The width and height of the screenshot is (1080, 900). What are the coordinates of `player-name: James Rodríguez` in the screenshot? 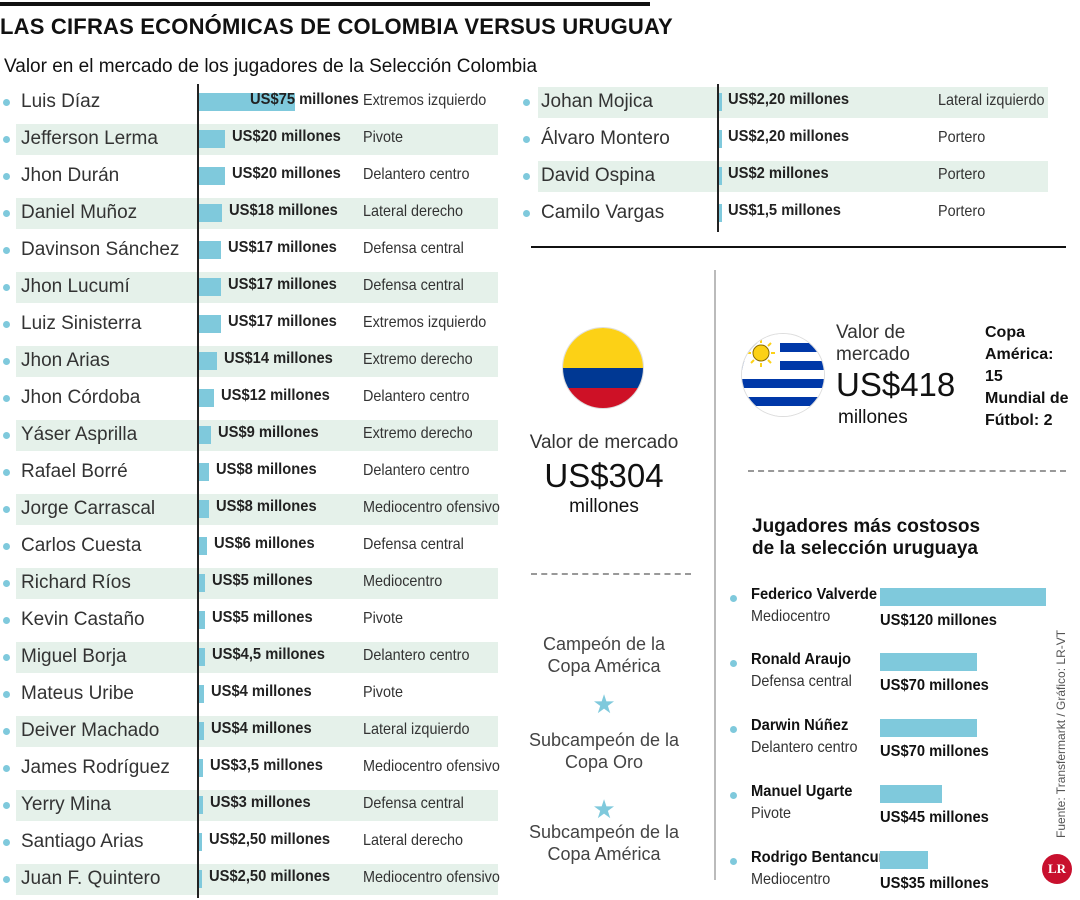 It's located at (95, 767).